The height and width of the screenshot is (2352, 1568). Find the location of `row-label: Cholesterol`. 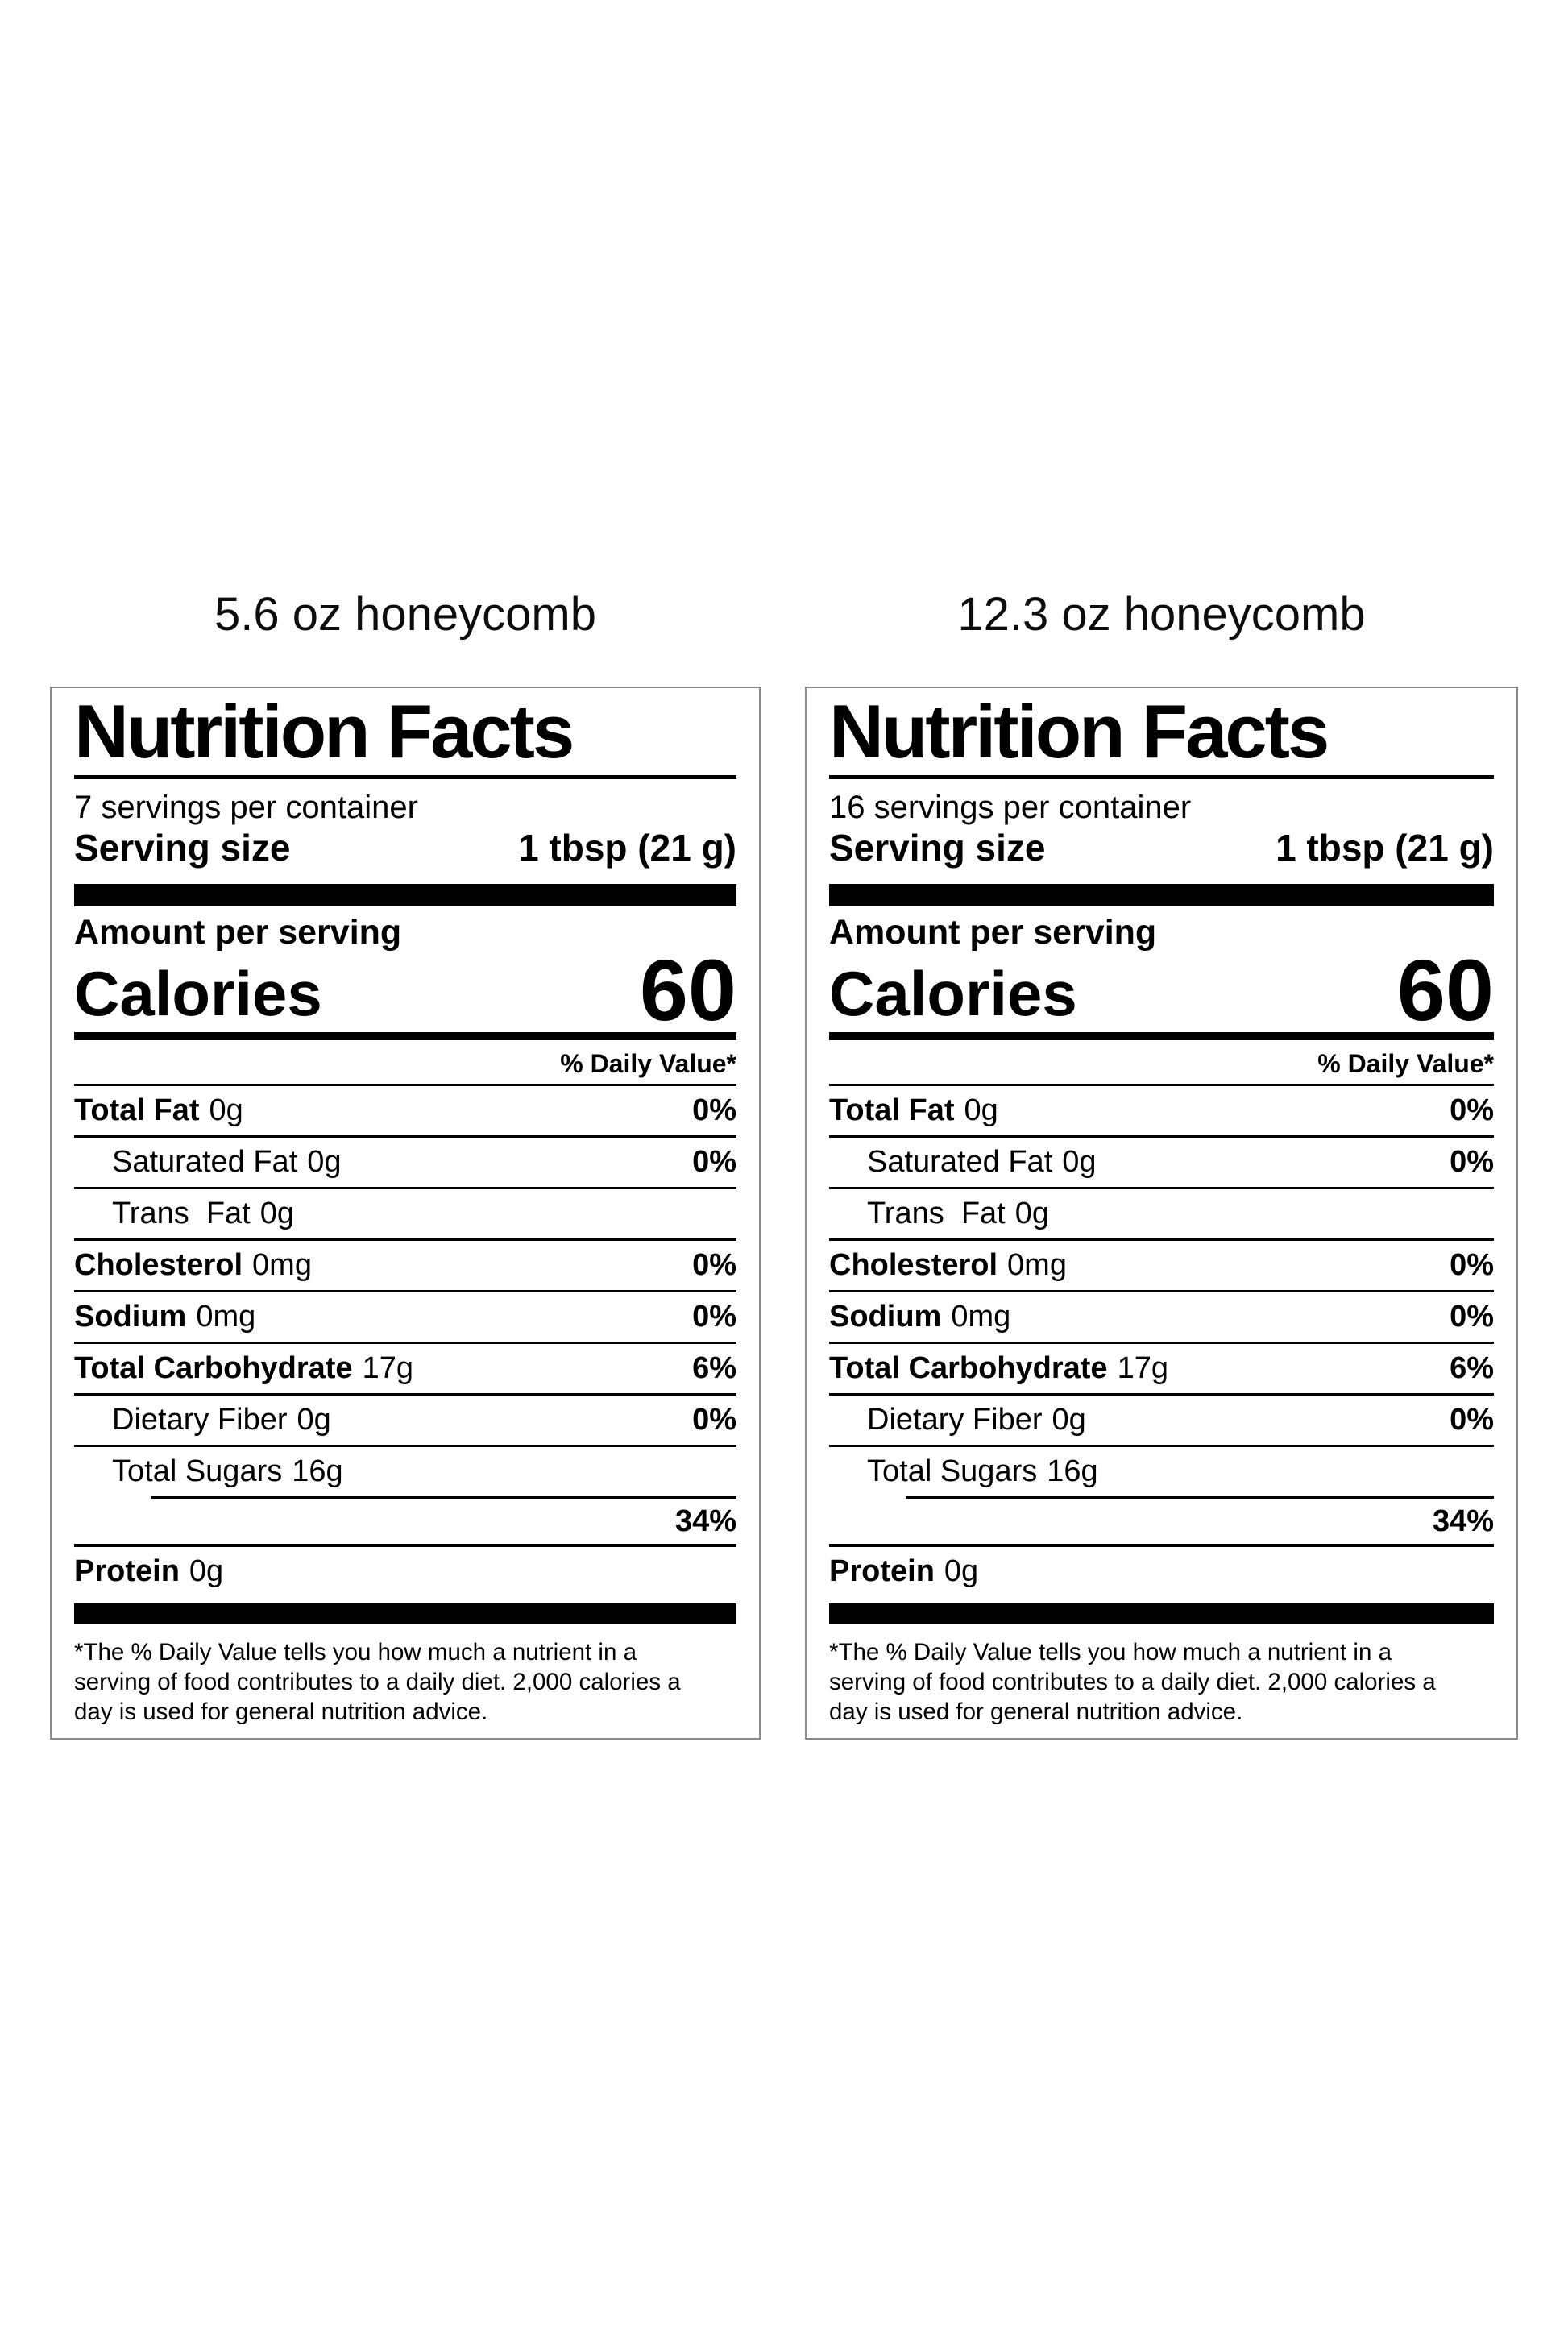

row-label: Cholesterol is located at coordinates (158, 1265).